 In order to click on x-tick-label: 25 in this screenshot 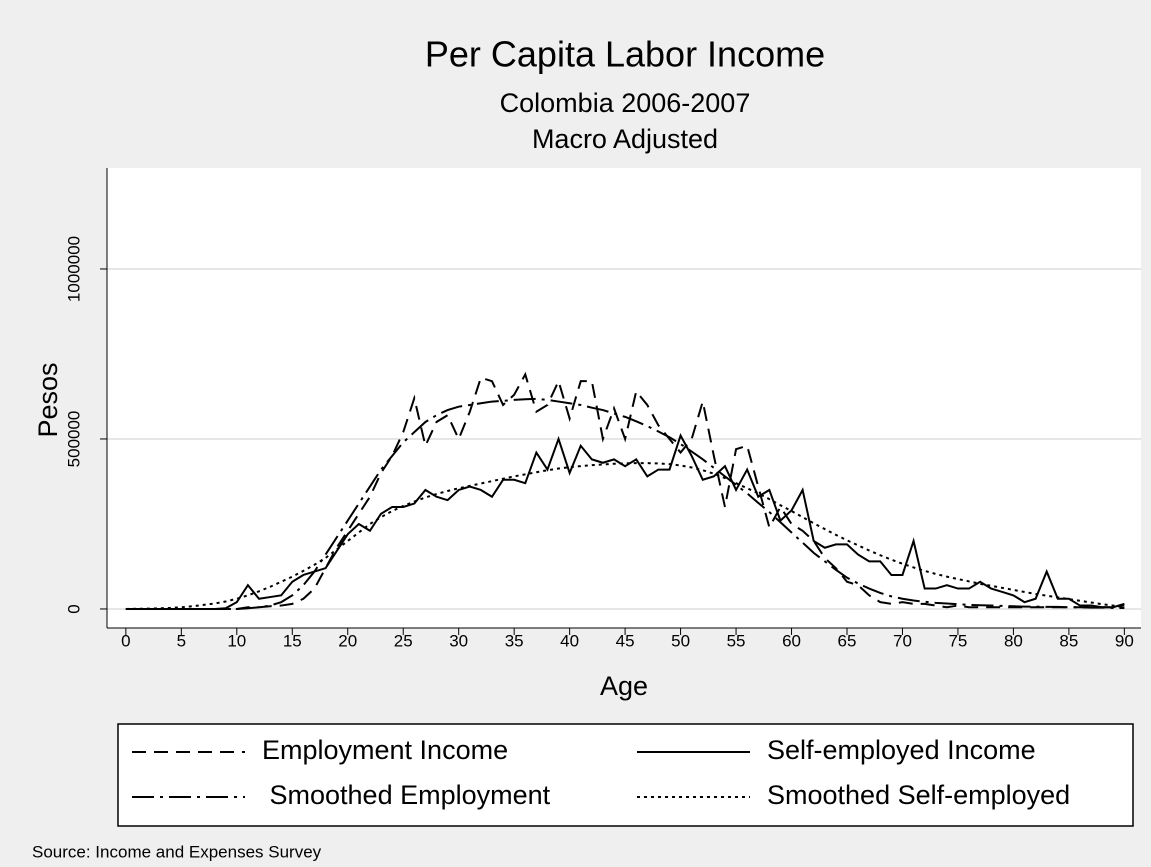, I will do `click(403, 640)`.